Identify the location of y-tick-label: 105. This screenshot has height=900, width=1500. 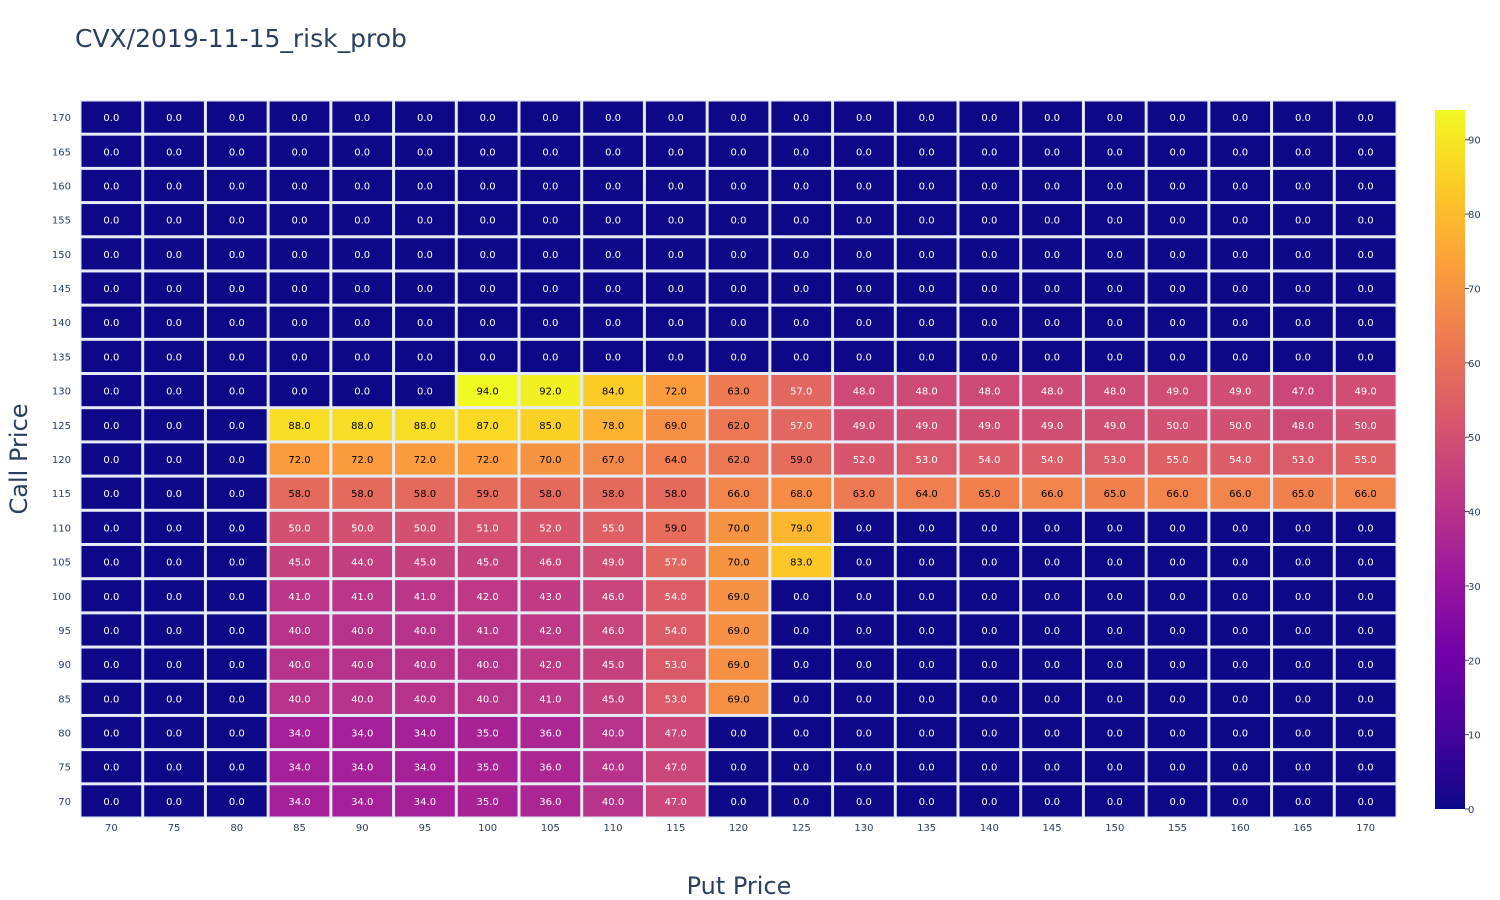
(61, 563).